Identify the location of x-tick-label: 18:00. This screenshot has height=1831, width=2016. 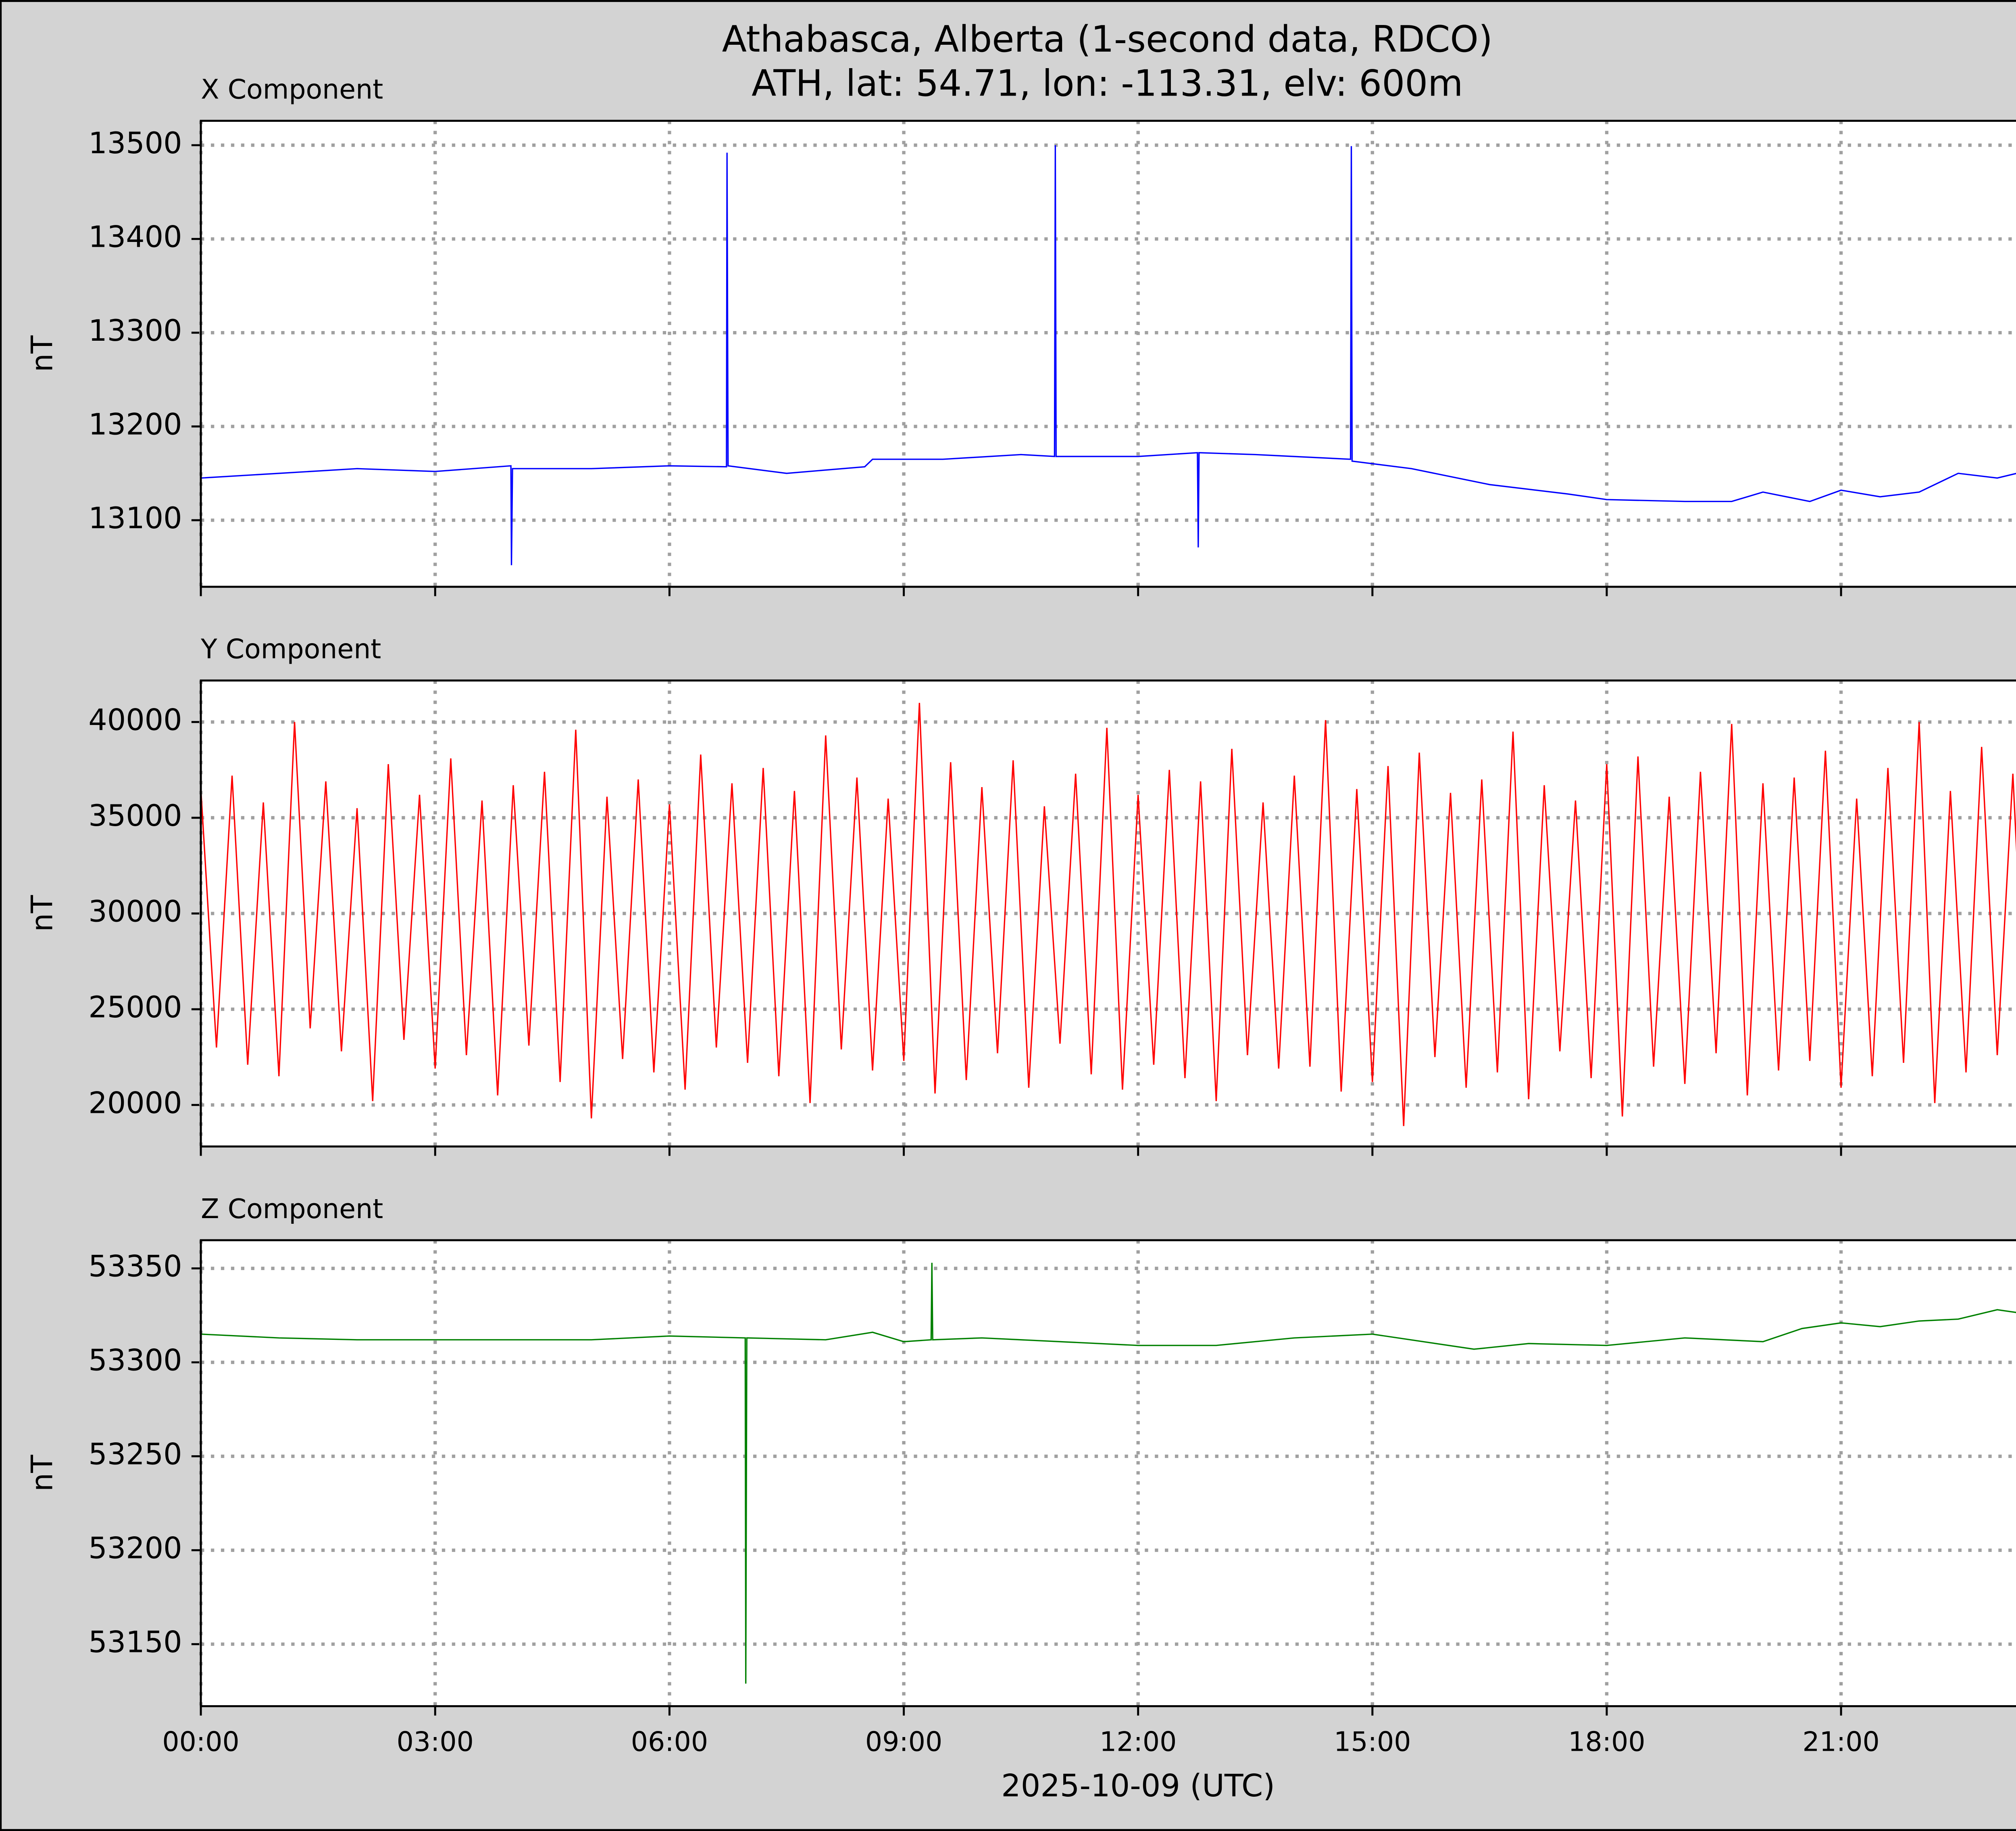
(1606, 1741).